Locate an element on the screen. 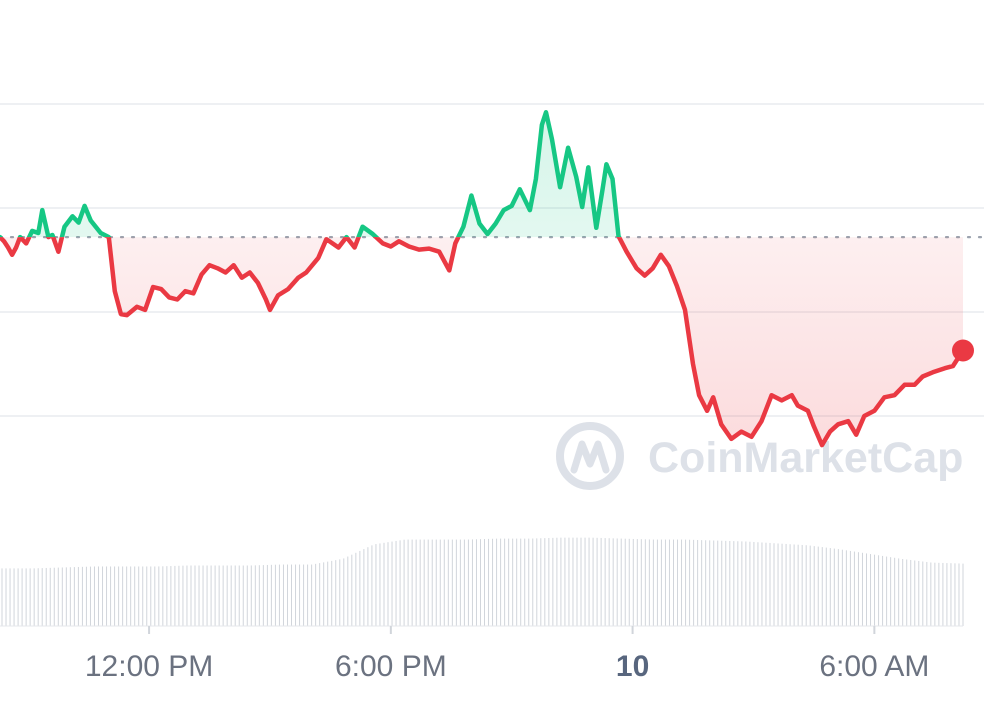 The width and height of the screenshot is (984, 702). x-tick-label: 10 is located at coordinates (632, 666).